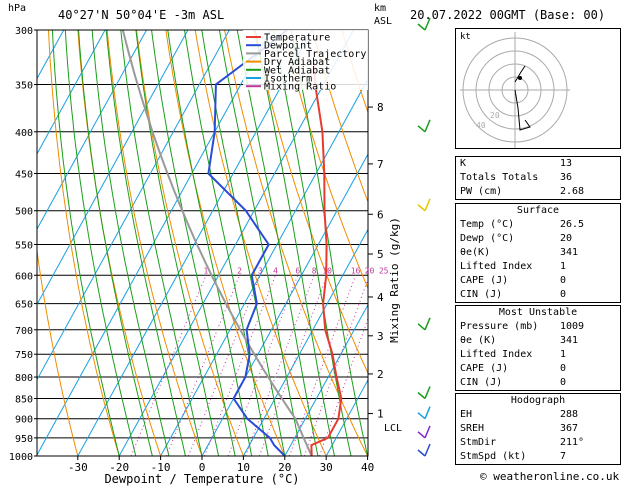 The width and height of the screenshot is (629, 486). I want to click on x-axis-label: Dewpoint / Temperature (°C), so click(201, 479).